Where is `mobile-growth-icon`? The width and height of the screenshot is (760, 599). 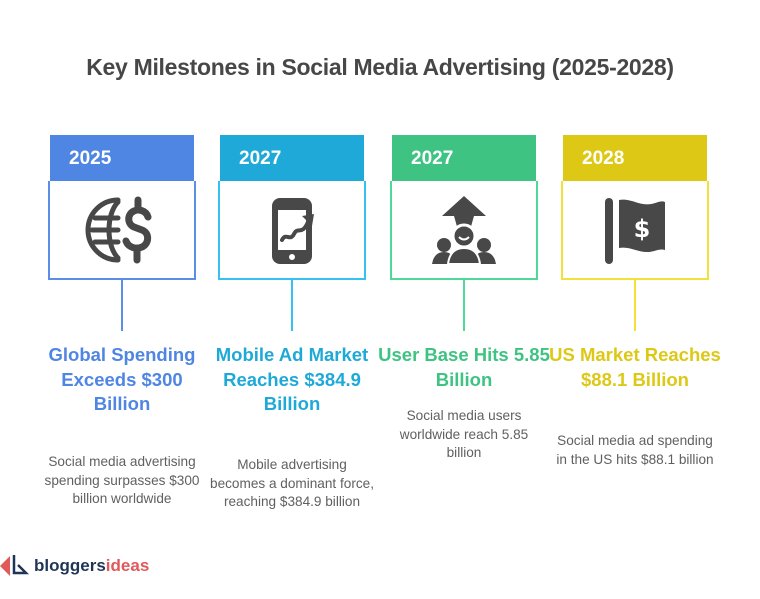 mobile-growth-icon is located at coordinates (293, 230).